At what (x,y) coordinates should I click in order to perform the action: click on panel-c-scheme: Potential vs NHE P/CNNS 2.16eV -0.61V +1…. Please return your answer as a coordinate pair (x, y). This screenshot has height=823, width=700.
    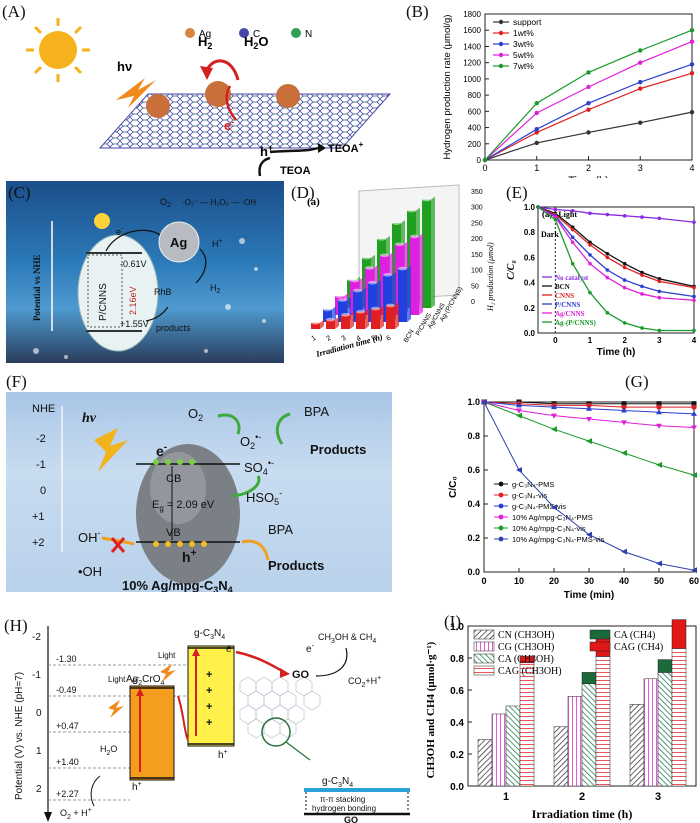
    Looking at the image, I should click on (149, 278).